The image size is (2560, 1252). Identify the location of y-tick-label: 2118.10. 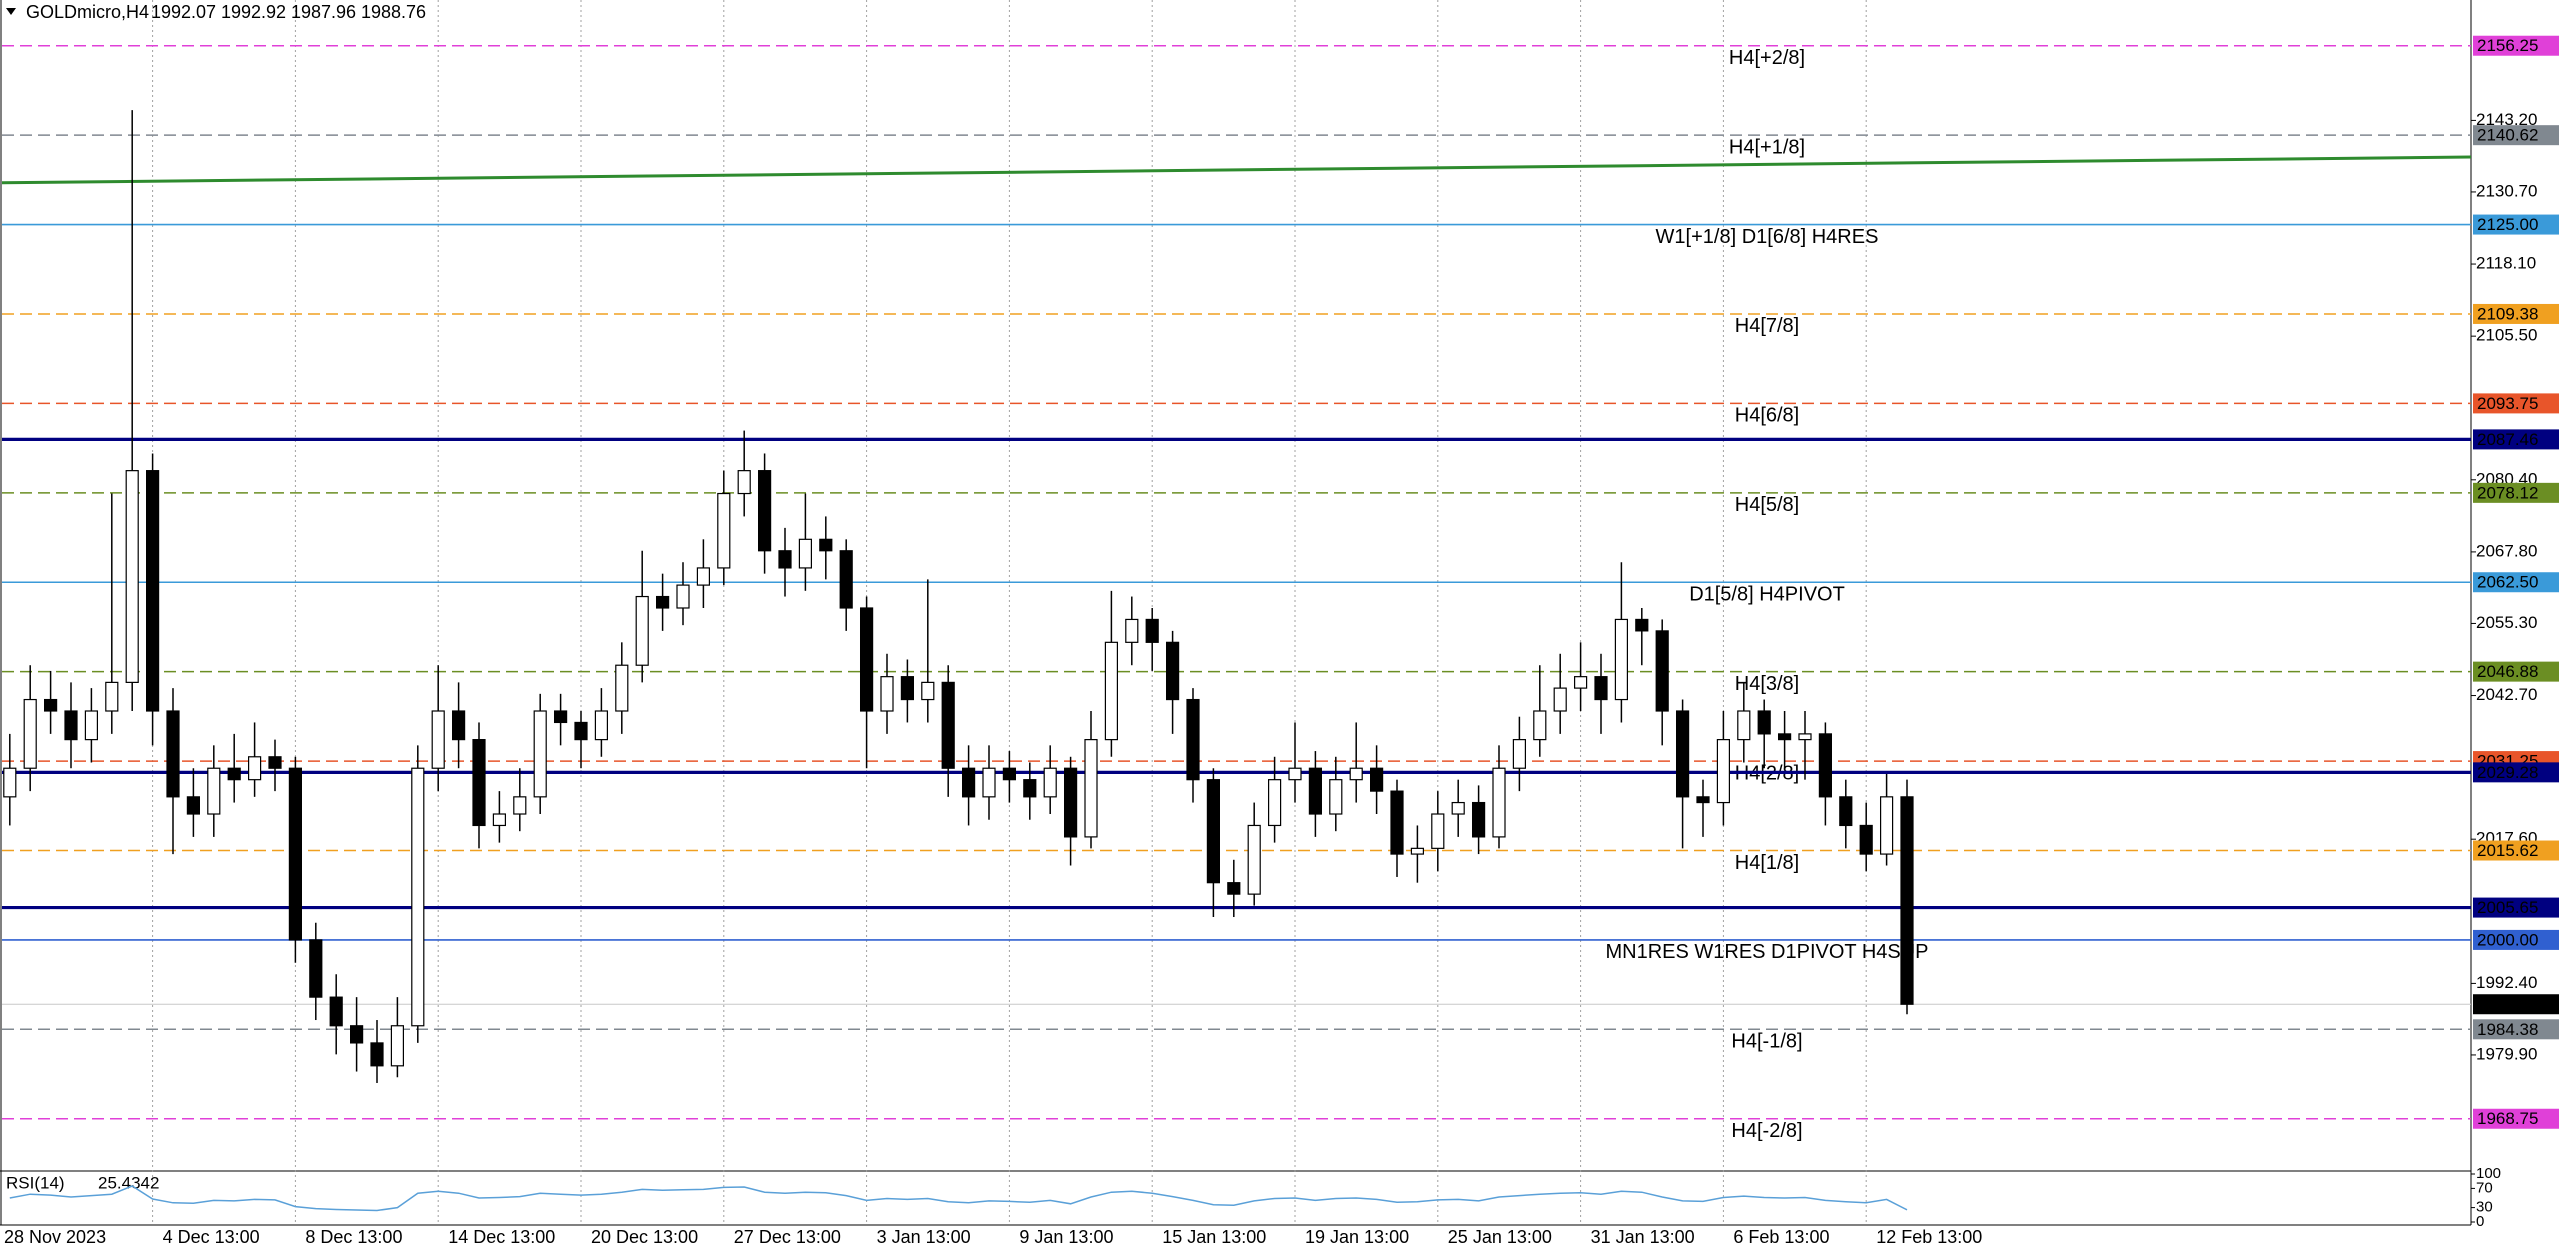
(2506, 263).